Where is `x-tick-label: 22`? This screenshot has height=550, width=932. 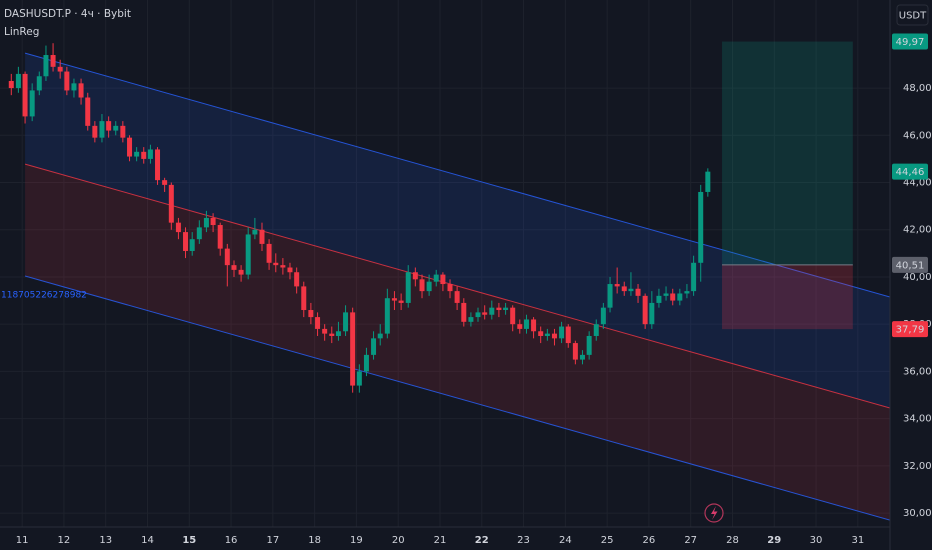 x-tick-label: 22 is located at coordinates (482, 540).